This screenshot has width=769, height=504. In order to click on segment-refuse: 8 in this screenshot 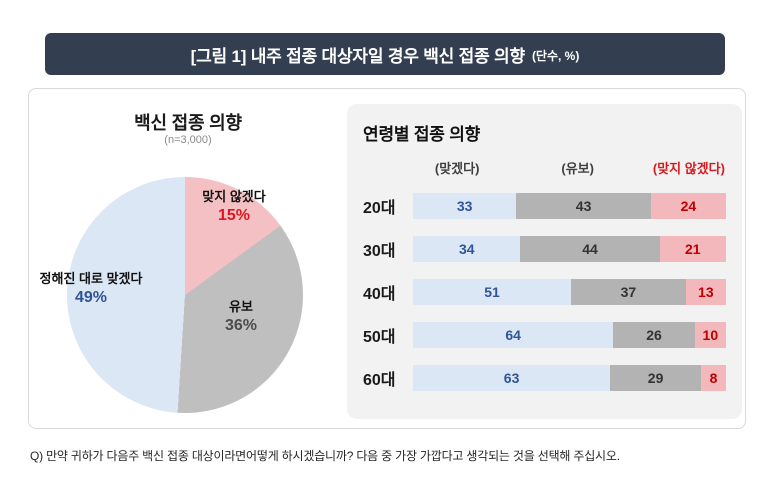, I will do `click(713, 378)`.